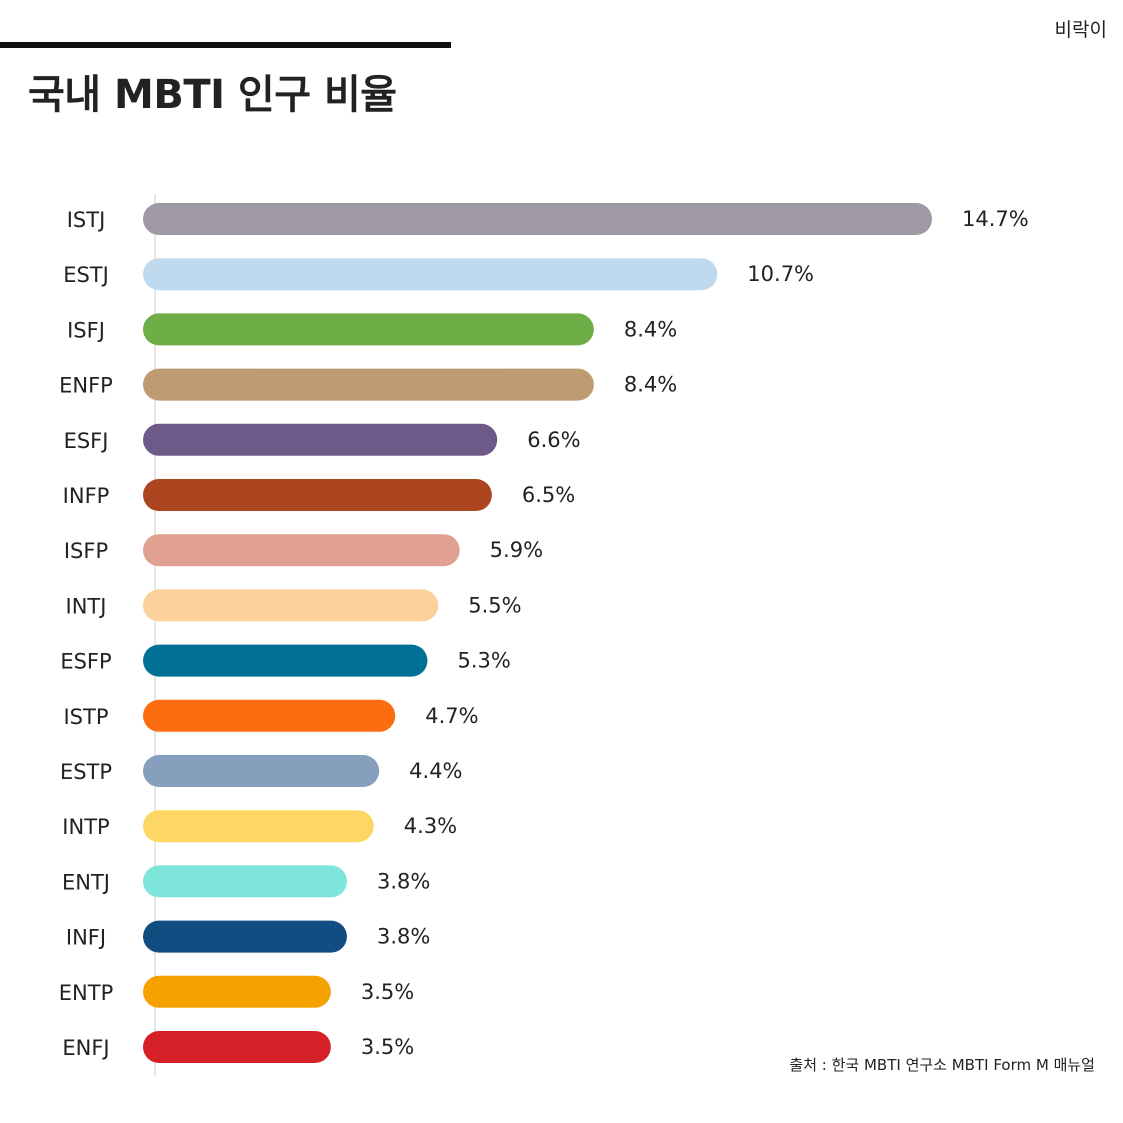 Image resolution: width=1123 pixels, height=1123 pixels. What do you see at coordinates (86, 330) in the screenshot?
I see `category-label: ISFJ` at bounding box center [86, 330].